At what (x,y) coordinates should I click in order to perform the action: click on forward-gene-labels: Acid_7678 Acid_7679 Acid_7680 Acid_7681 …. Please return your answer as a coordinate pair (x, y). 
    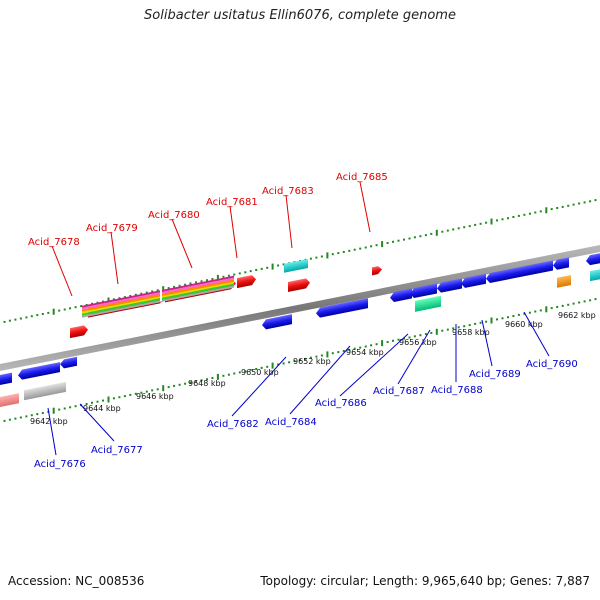
    Looking at the image, I should click on (208, 234).